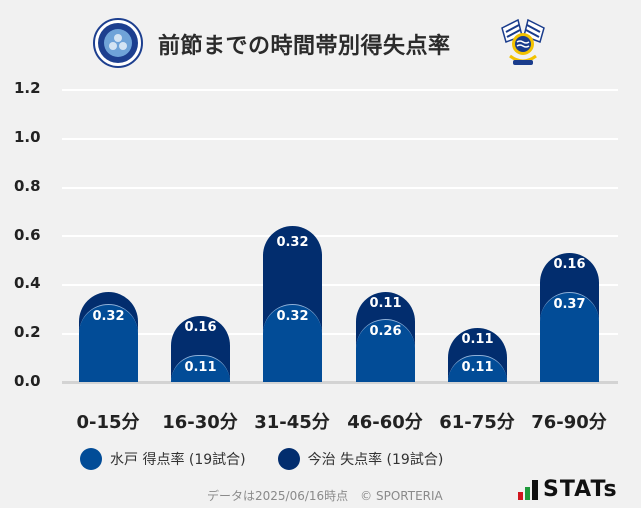 The height and width of the screenshot is (508, 641). I want to click on stacked-bar: 0.11 0.11, so click(477, 355).